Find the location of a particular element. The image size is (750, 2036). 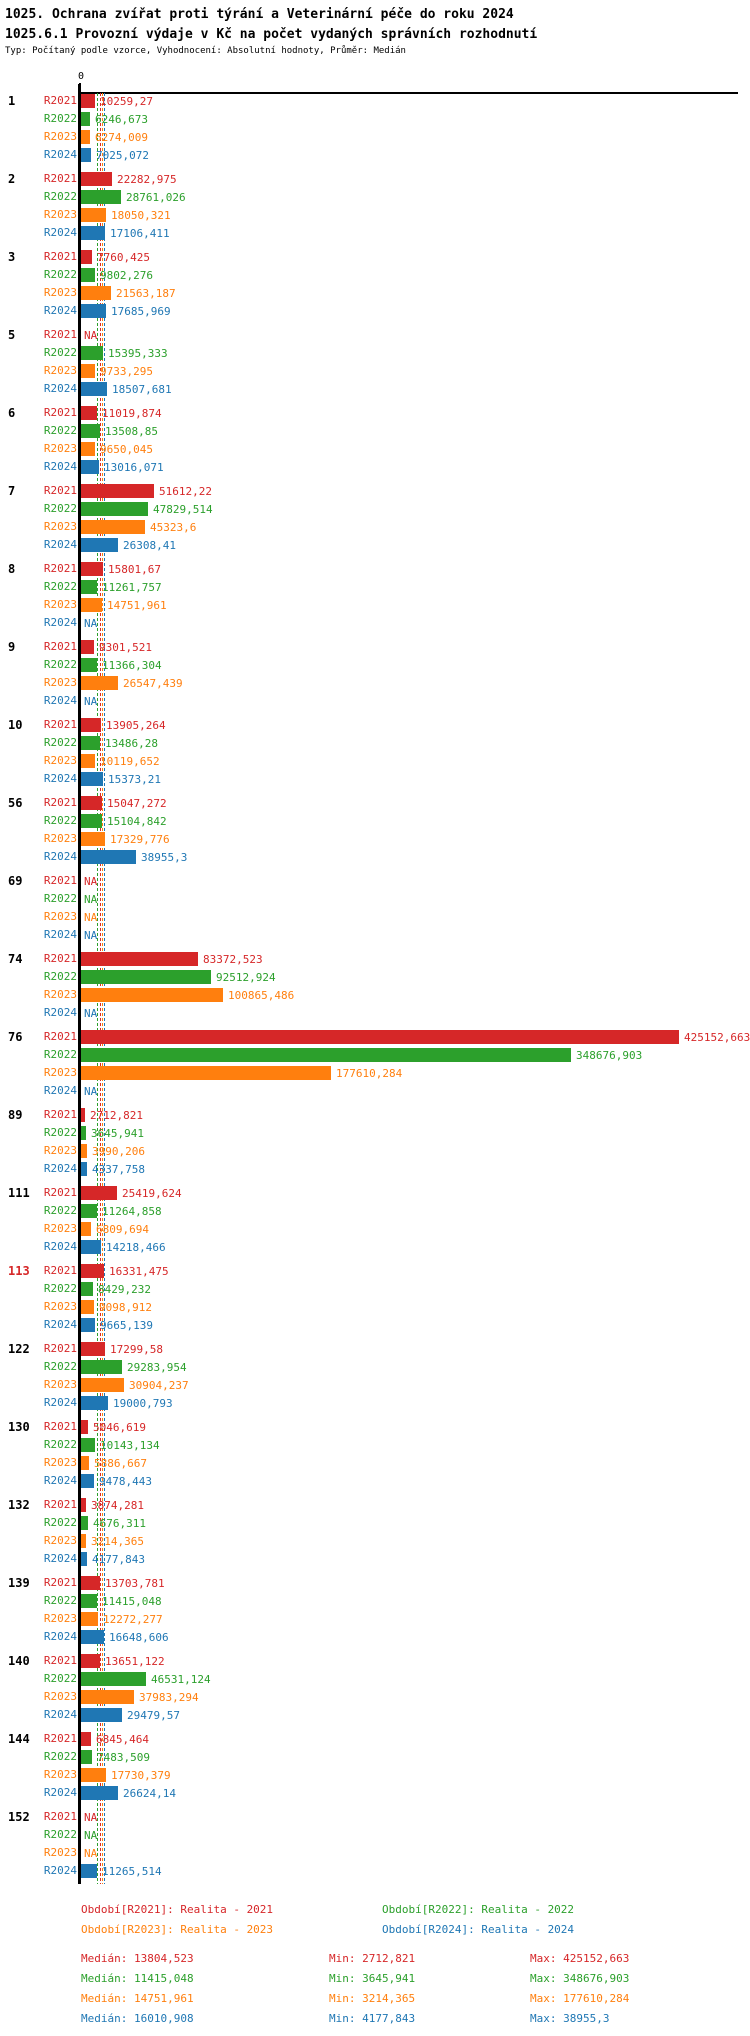

stat-max-r2023: Max: 177610,284 is located at coordinates (580, 1998).